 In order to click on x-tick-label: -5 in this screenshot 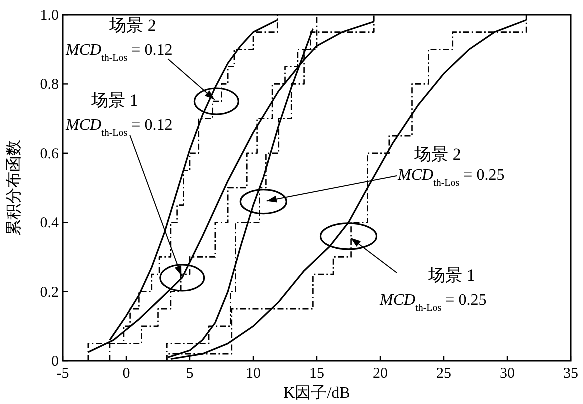, I will do `click(63, 374)`.